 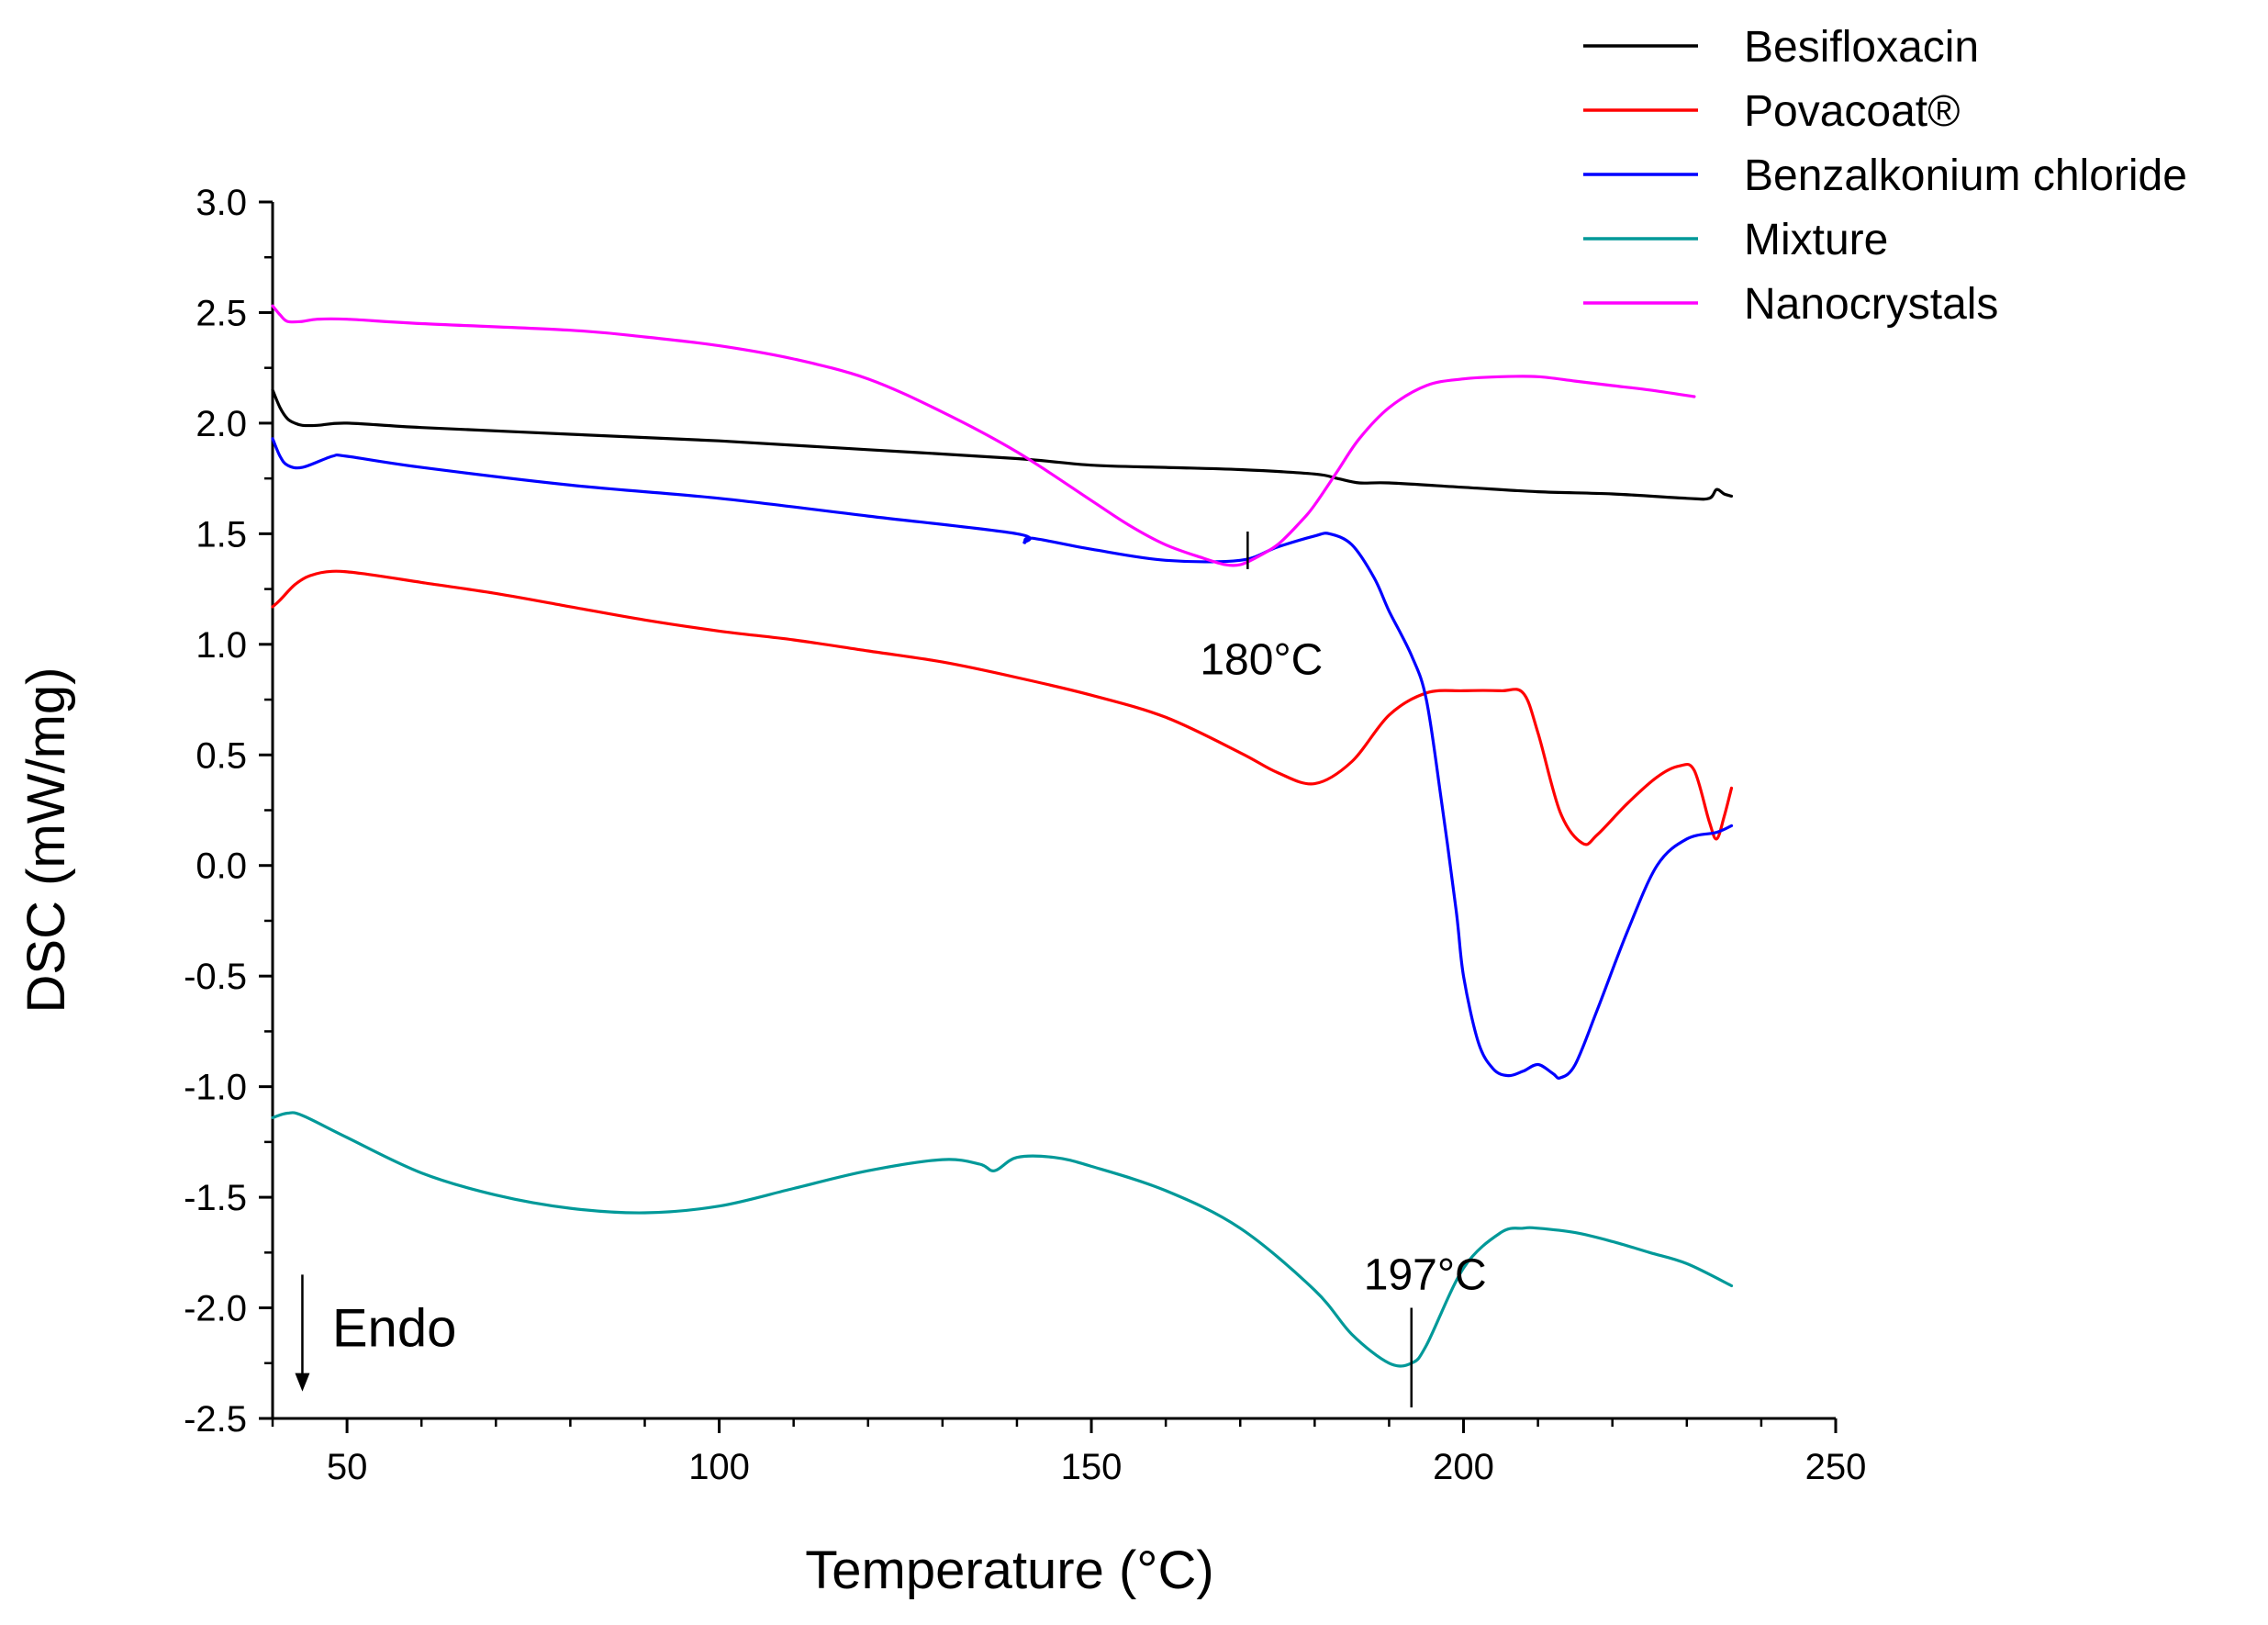 I want to click on x-axis-title: Temperature (°C), so click(x=1009, y=1570).